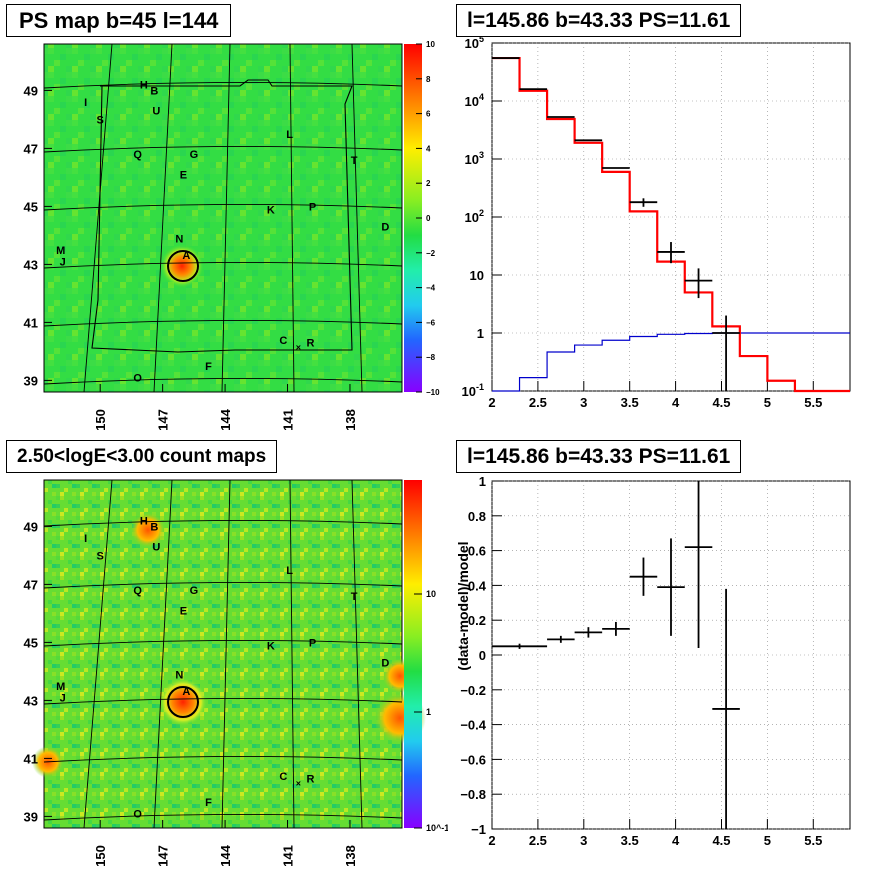 This screenshot has width=896, height=877. What do you see at coordinates (431, 594) in the screenshot?
I see `count-colorbar-tick-label: 10` at bounding box center [431, 594].